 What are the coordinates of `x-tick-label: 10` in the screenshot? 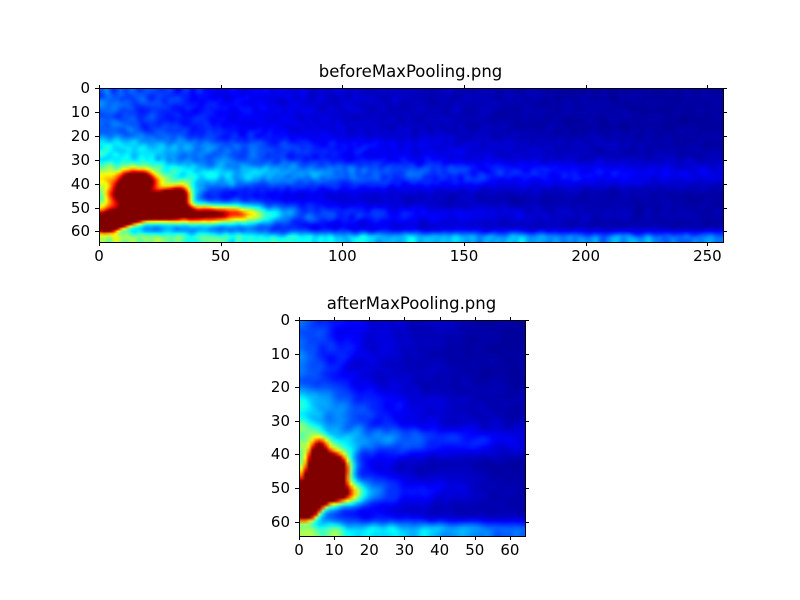 It's located at (334, 550).